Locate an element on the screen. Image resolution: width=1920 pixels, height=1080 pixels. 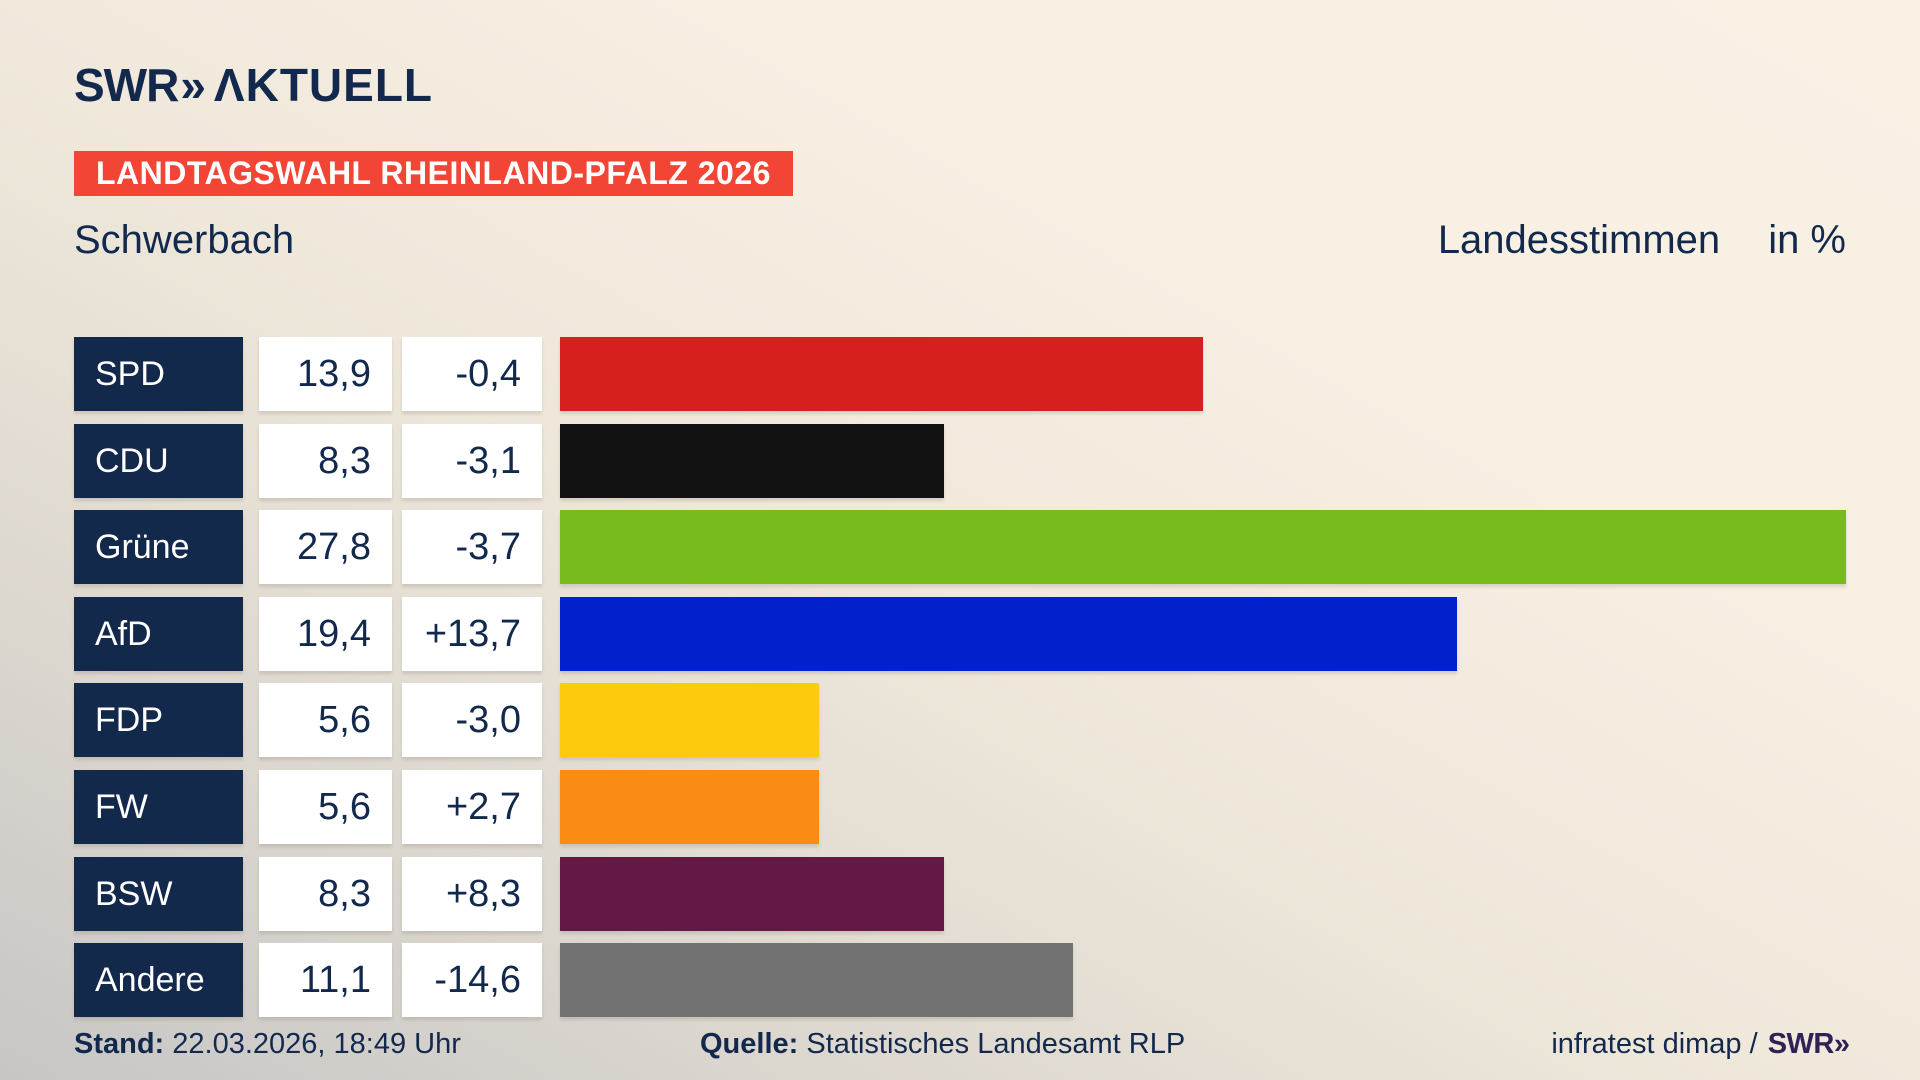
change-cell: -3,1 is located at coordinates (472, 461).